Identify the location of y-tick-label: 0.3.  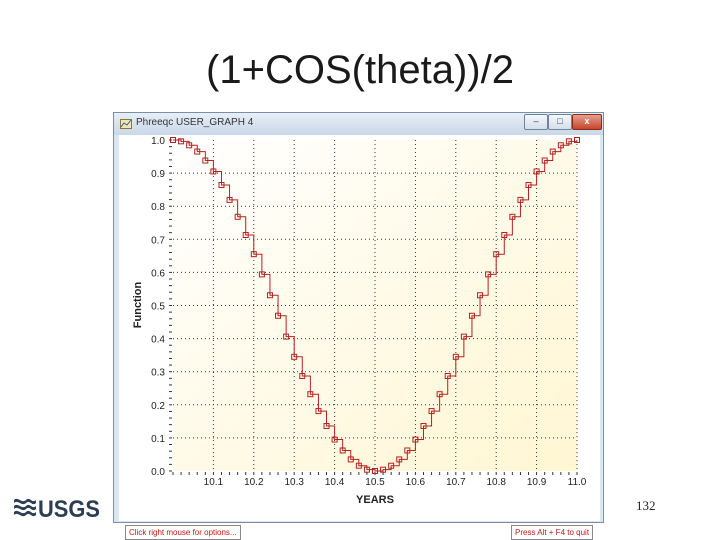
(158, 373).